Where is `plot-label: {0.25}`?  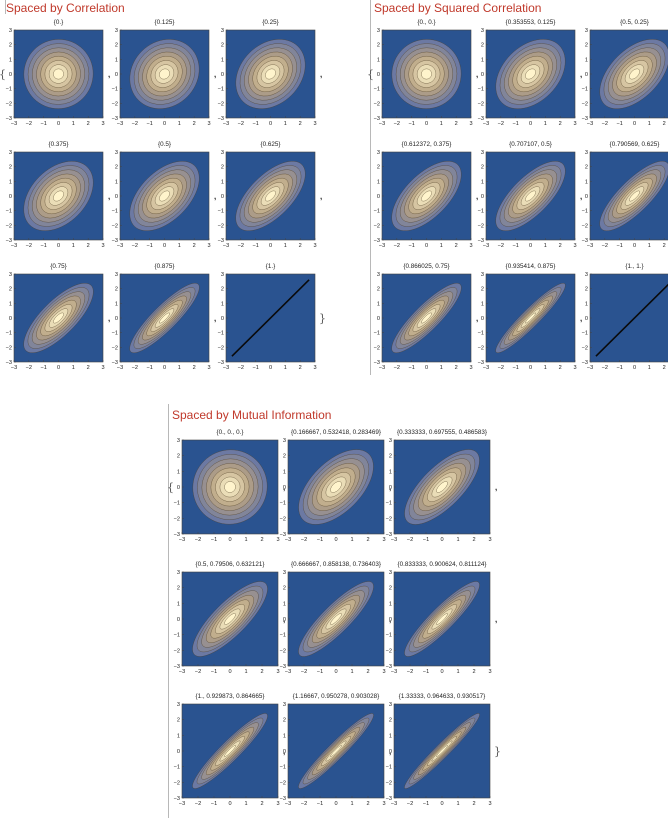
plot-label: {0.25} is located at coordinates (270, 22).